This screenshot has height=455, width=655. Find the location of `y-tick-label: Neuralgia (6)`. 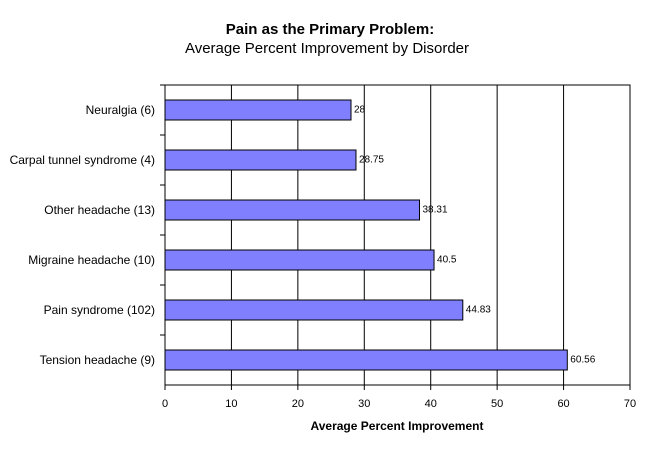

y-tick-label: Neuralgia (6) is located at coordinates (120, 109).